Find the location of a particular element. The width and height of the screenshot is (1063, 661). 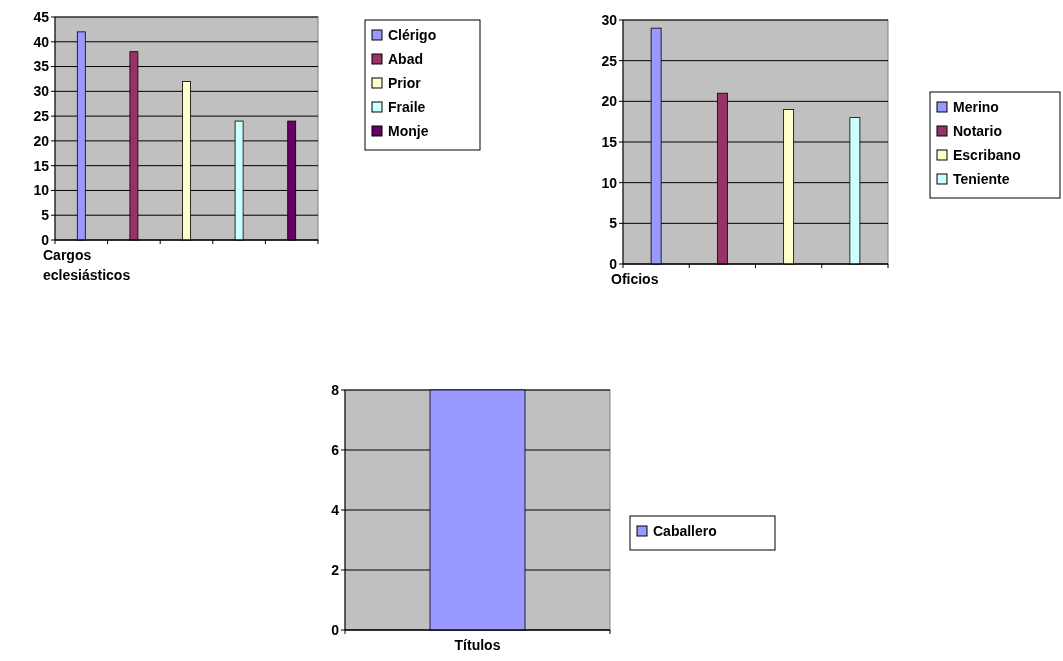

legend-label: Caballero is located at coordinates (685, 530).